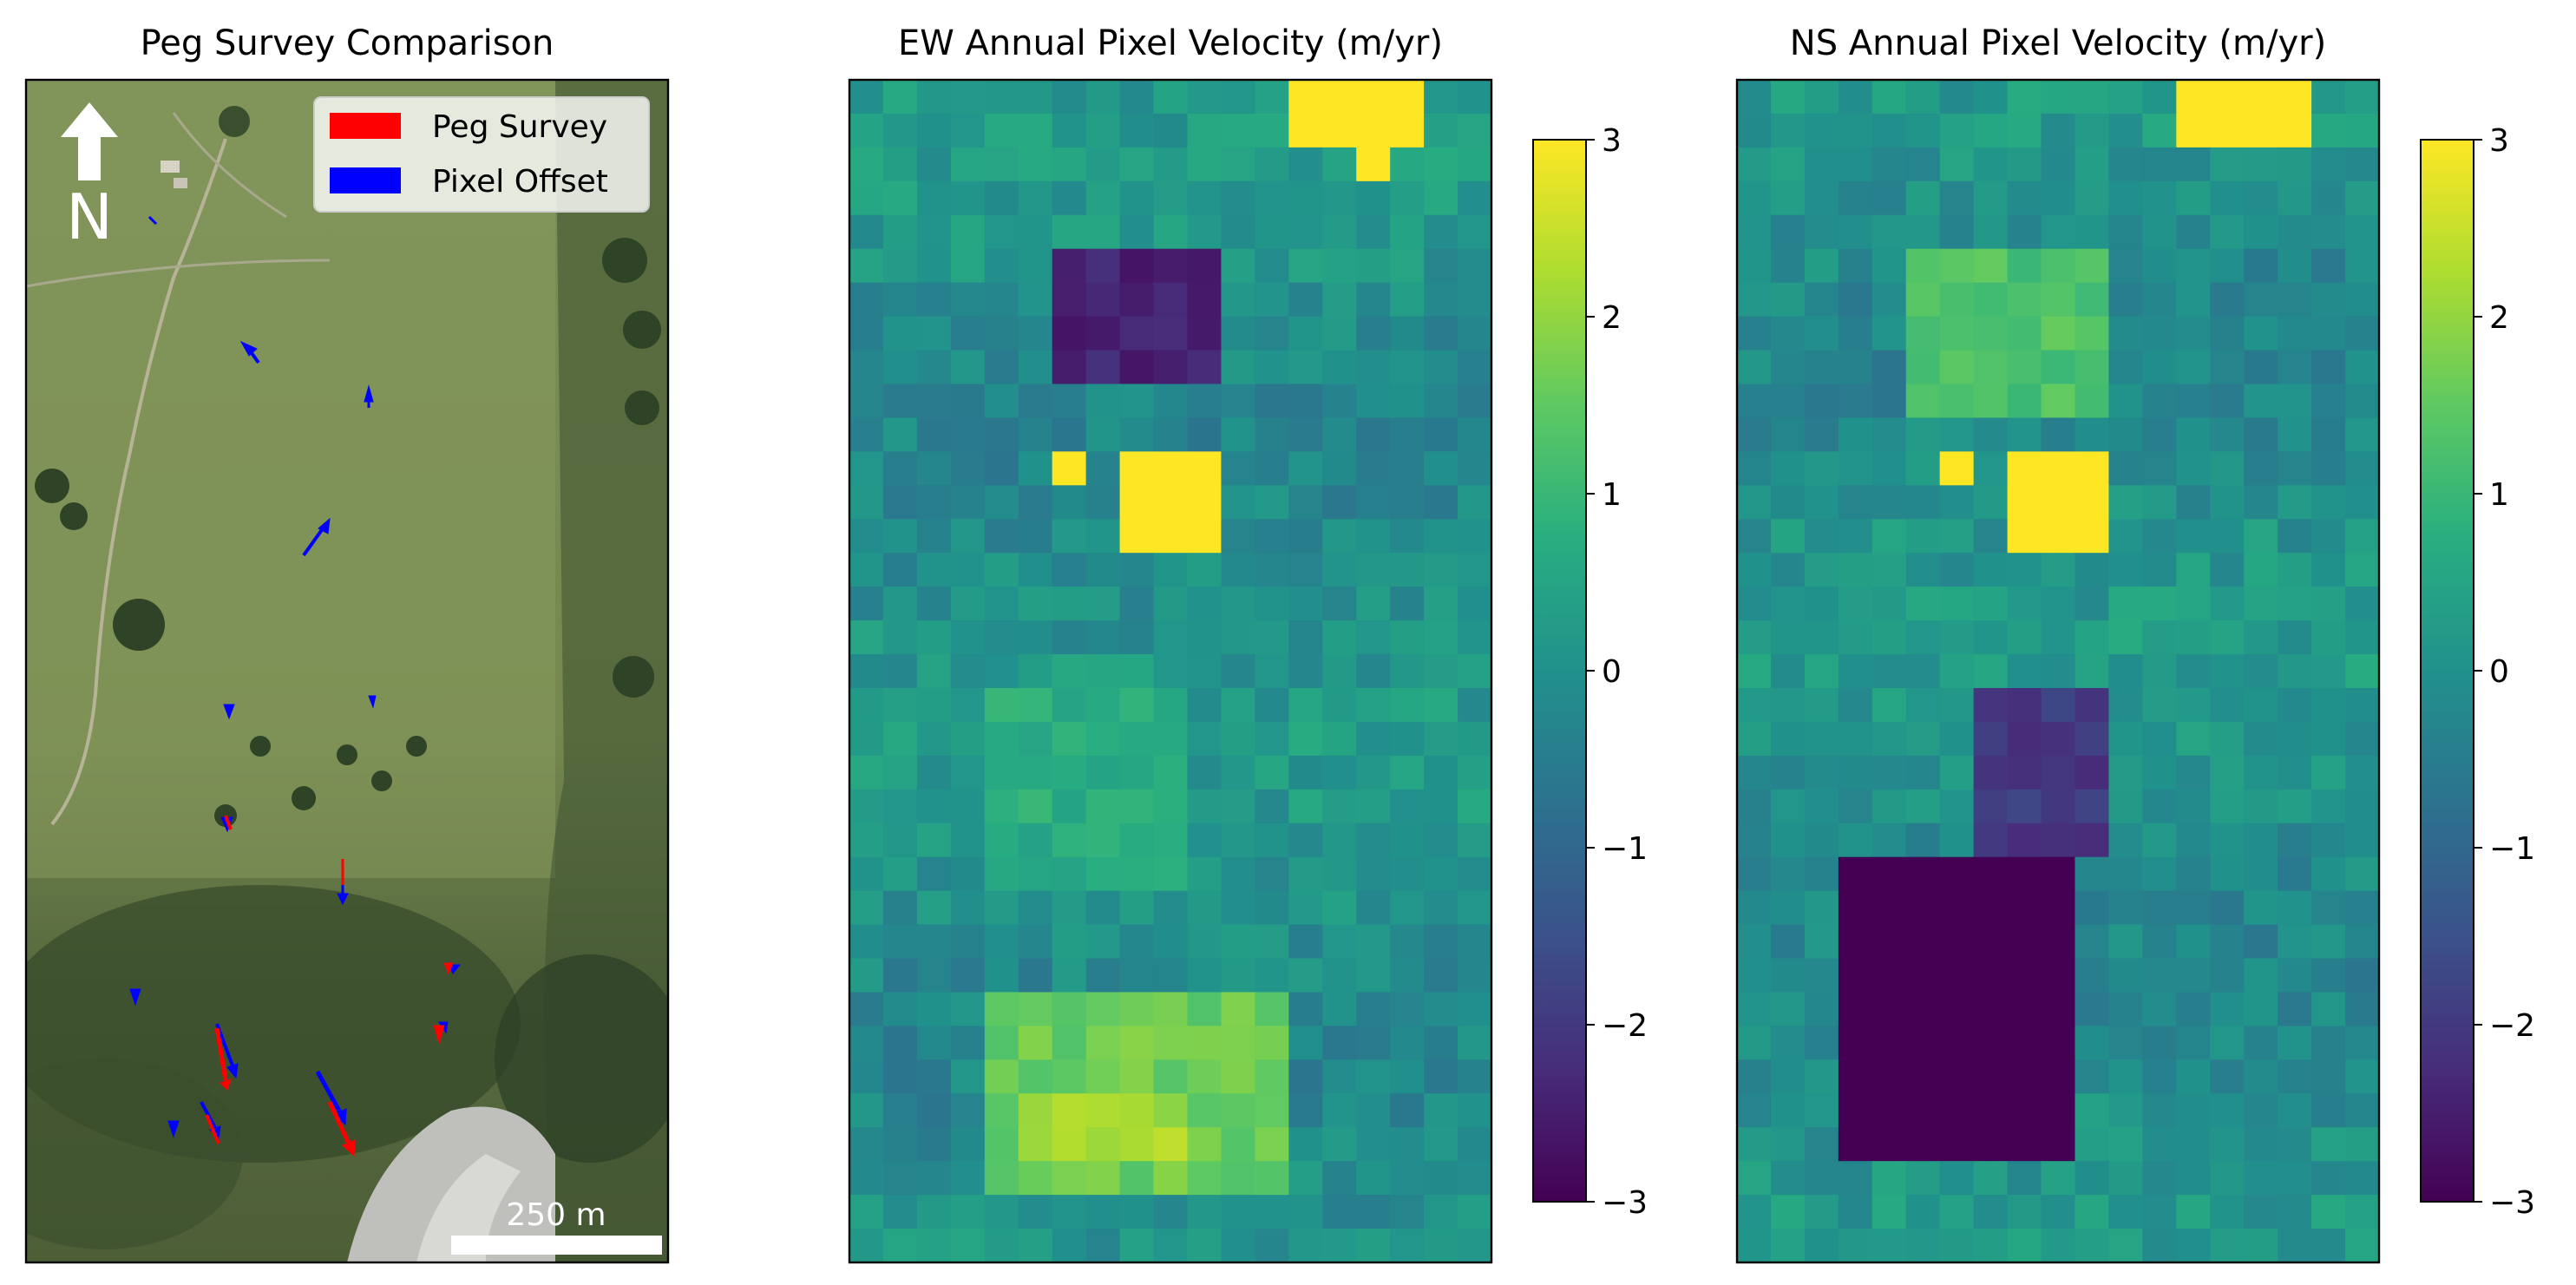 The image size is (2576, 1285). I want to click on colorbar-tick-label: −2, so click(1625, 1026).